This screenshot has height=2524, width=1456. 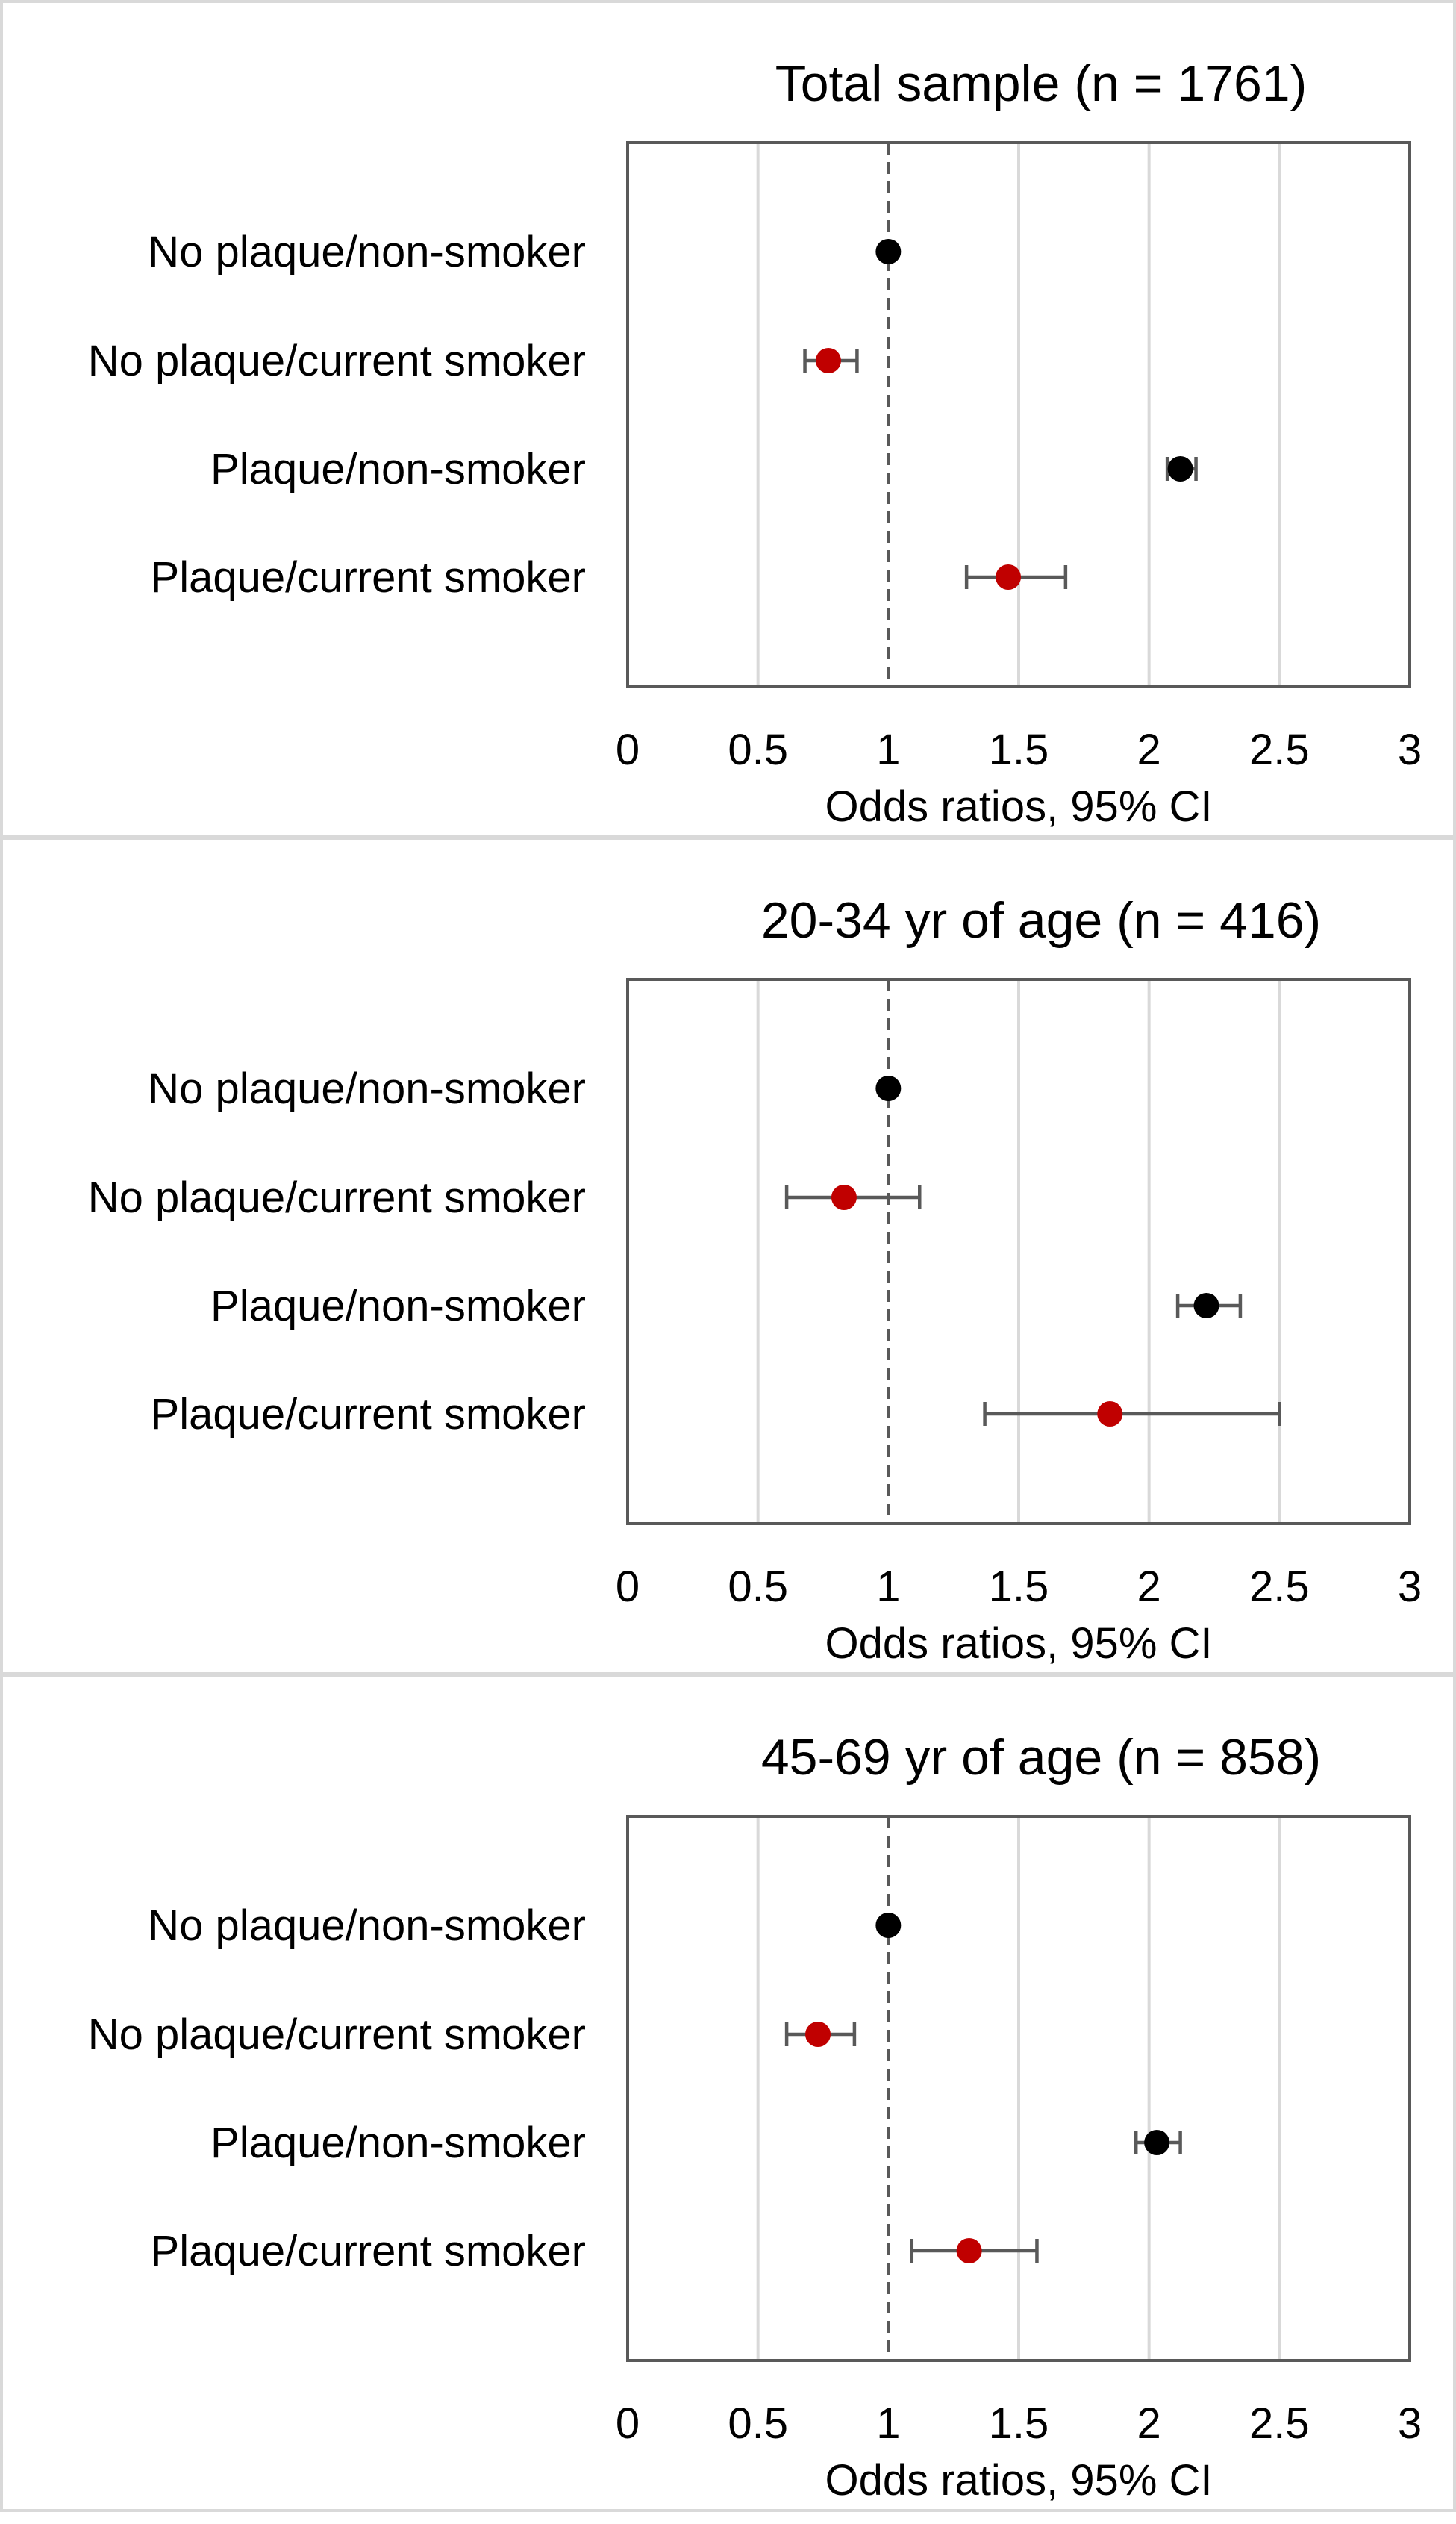 What do you see at coordinates (1018, 414) in the screenshot?
I see `panel-1-plot-frame` at bounding box center [1018, 414].